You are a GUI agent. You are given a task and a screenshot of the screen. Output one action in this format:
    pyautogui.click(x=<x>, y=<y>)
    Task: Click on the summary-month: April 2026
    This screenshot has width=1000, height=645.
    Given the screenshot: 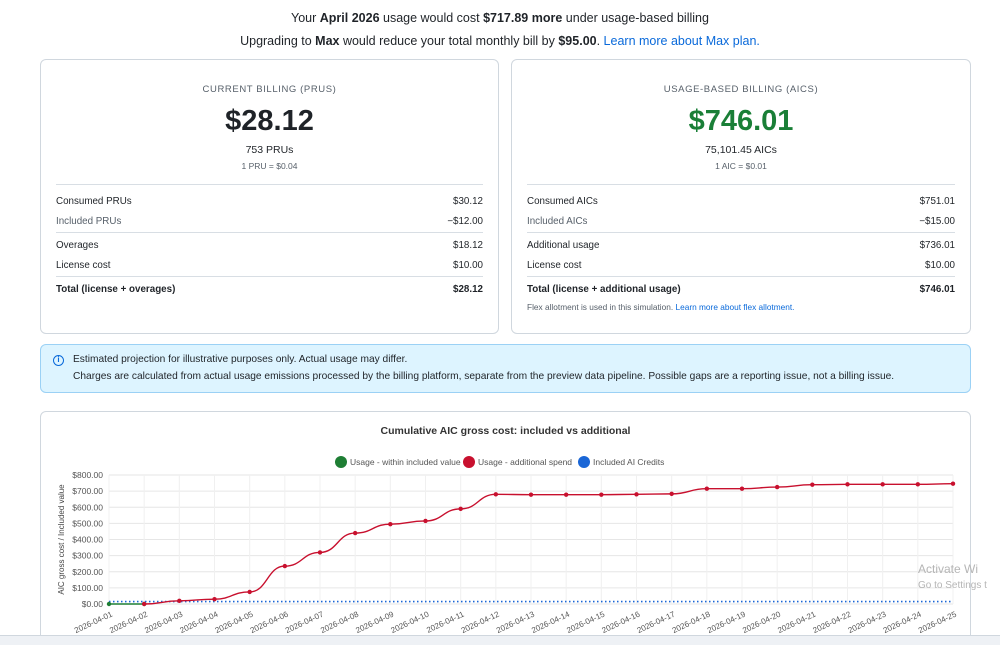 What is the action you would take?
    pyautogui.click(x=349, y=18)
    